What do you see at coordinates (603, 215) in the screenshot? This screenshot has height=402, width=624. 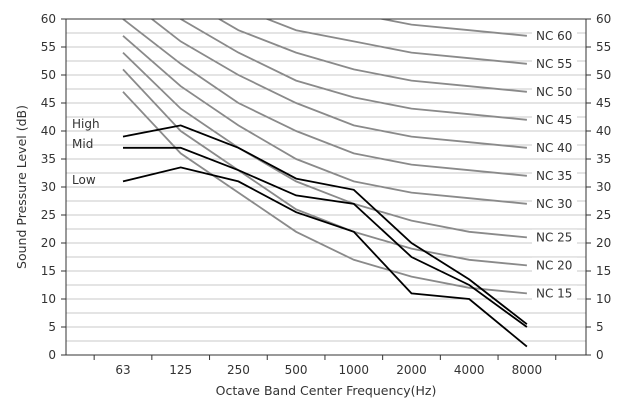 I see `y-tick-label-right: 25` at bounding box center [603, 215].